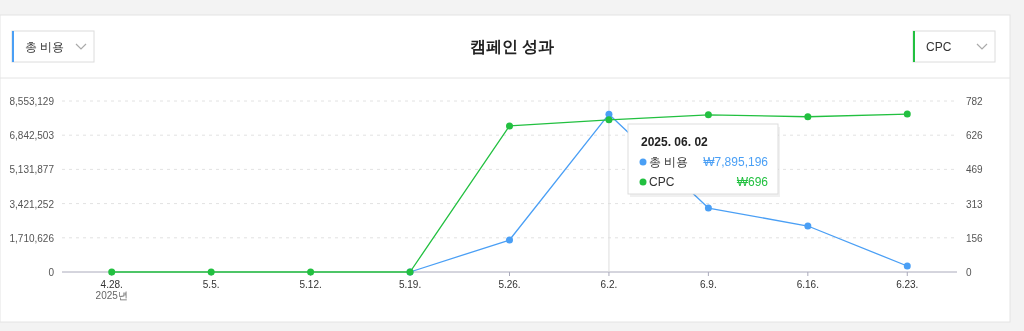 The height and width of the screenshot is (331, 1024). I want to click on y2-tick-label: 156, so click(975, 238).